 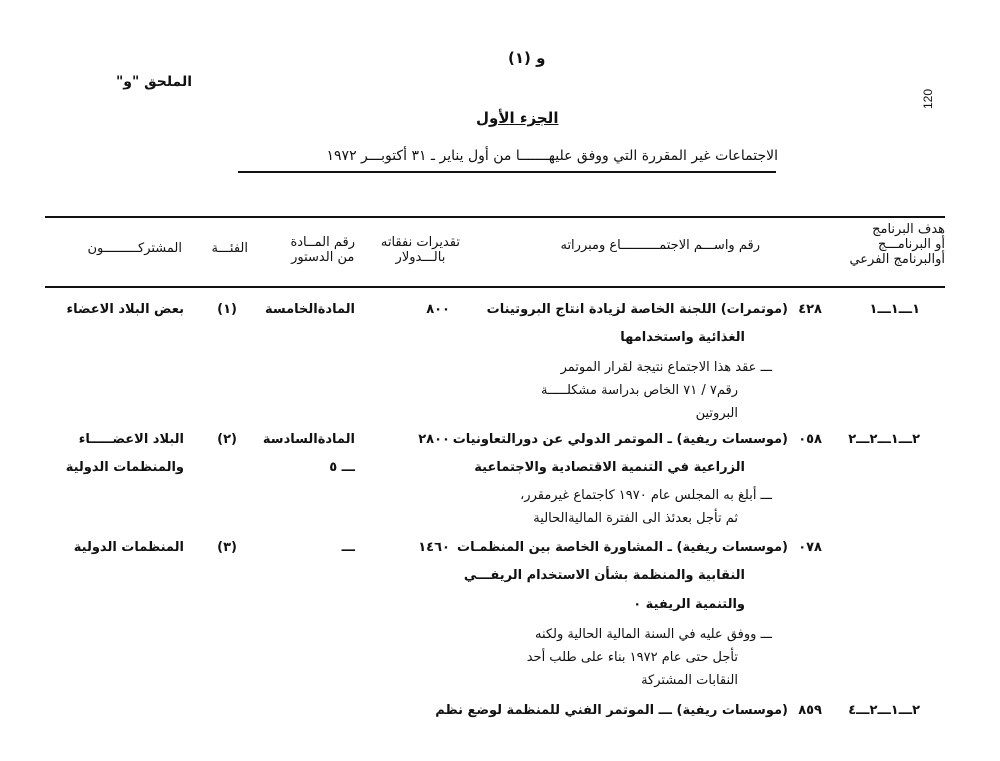 What do you see at coordinates (660, 245) in the screenshot?
I see `header-meeting: رقم واســـم الاجتمــــــــــاع ومبرراته` at bounding box center [660, 245].